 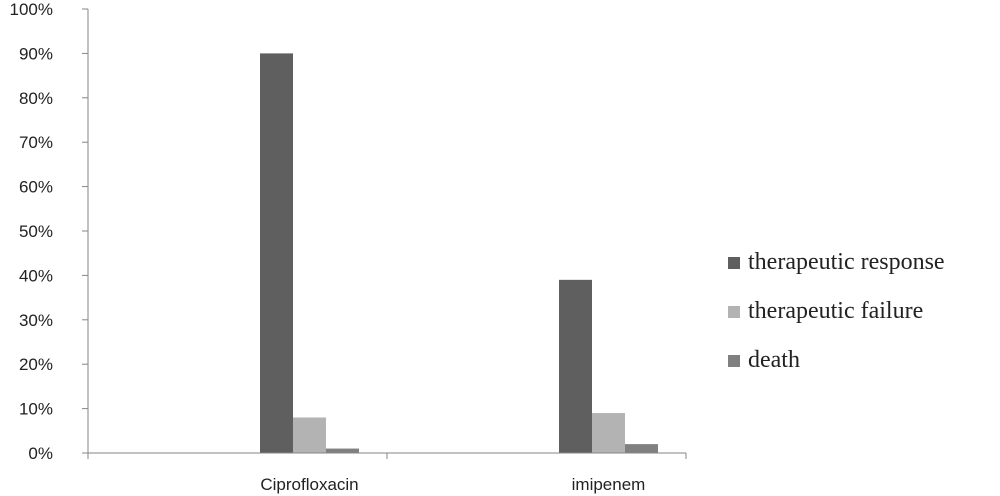 I want to click on y-tick-label: 70%, so click(x=36, y=142).